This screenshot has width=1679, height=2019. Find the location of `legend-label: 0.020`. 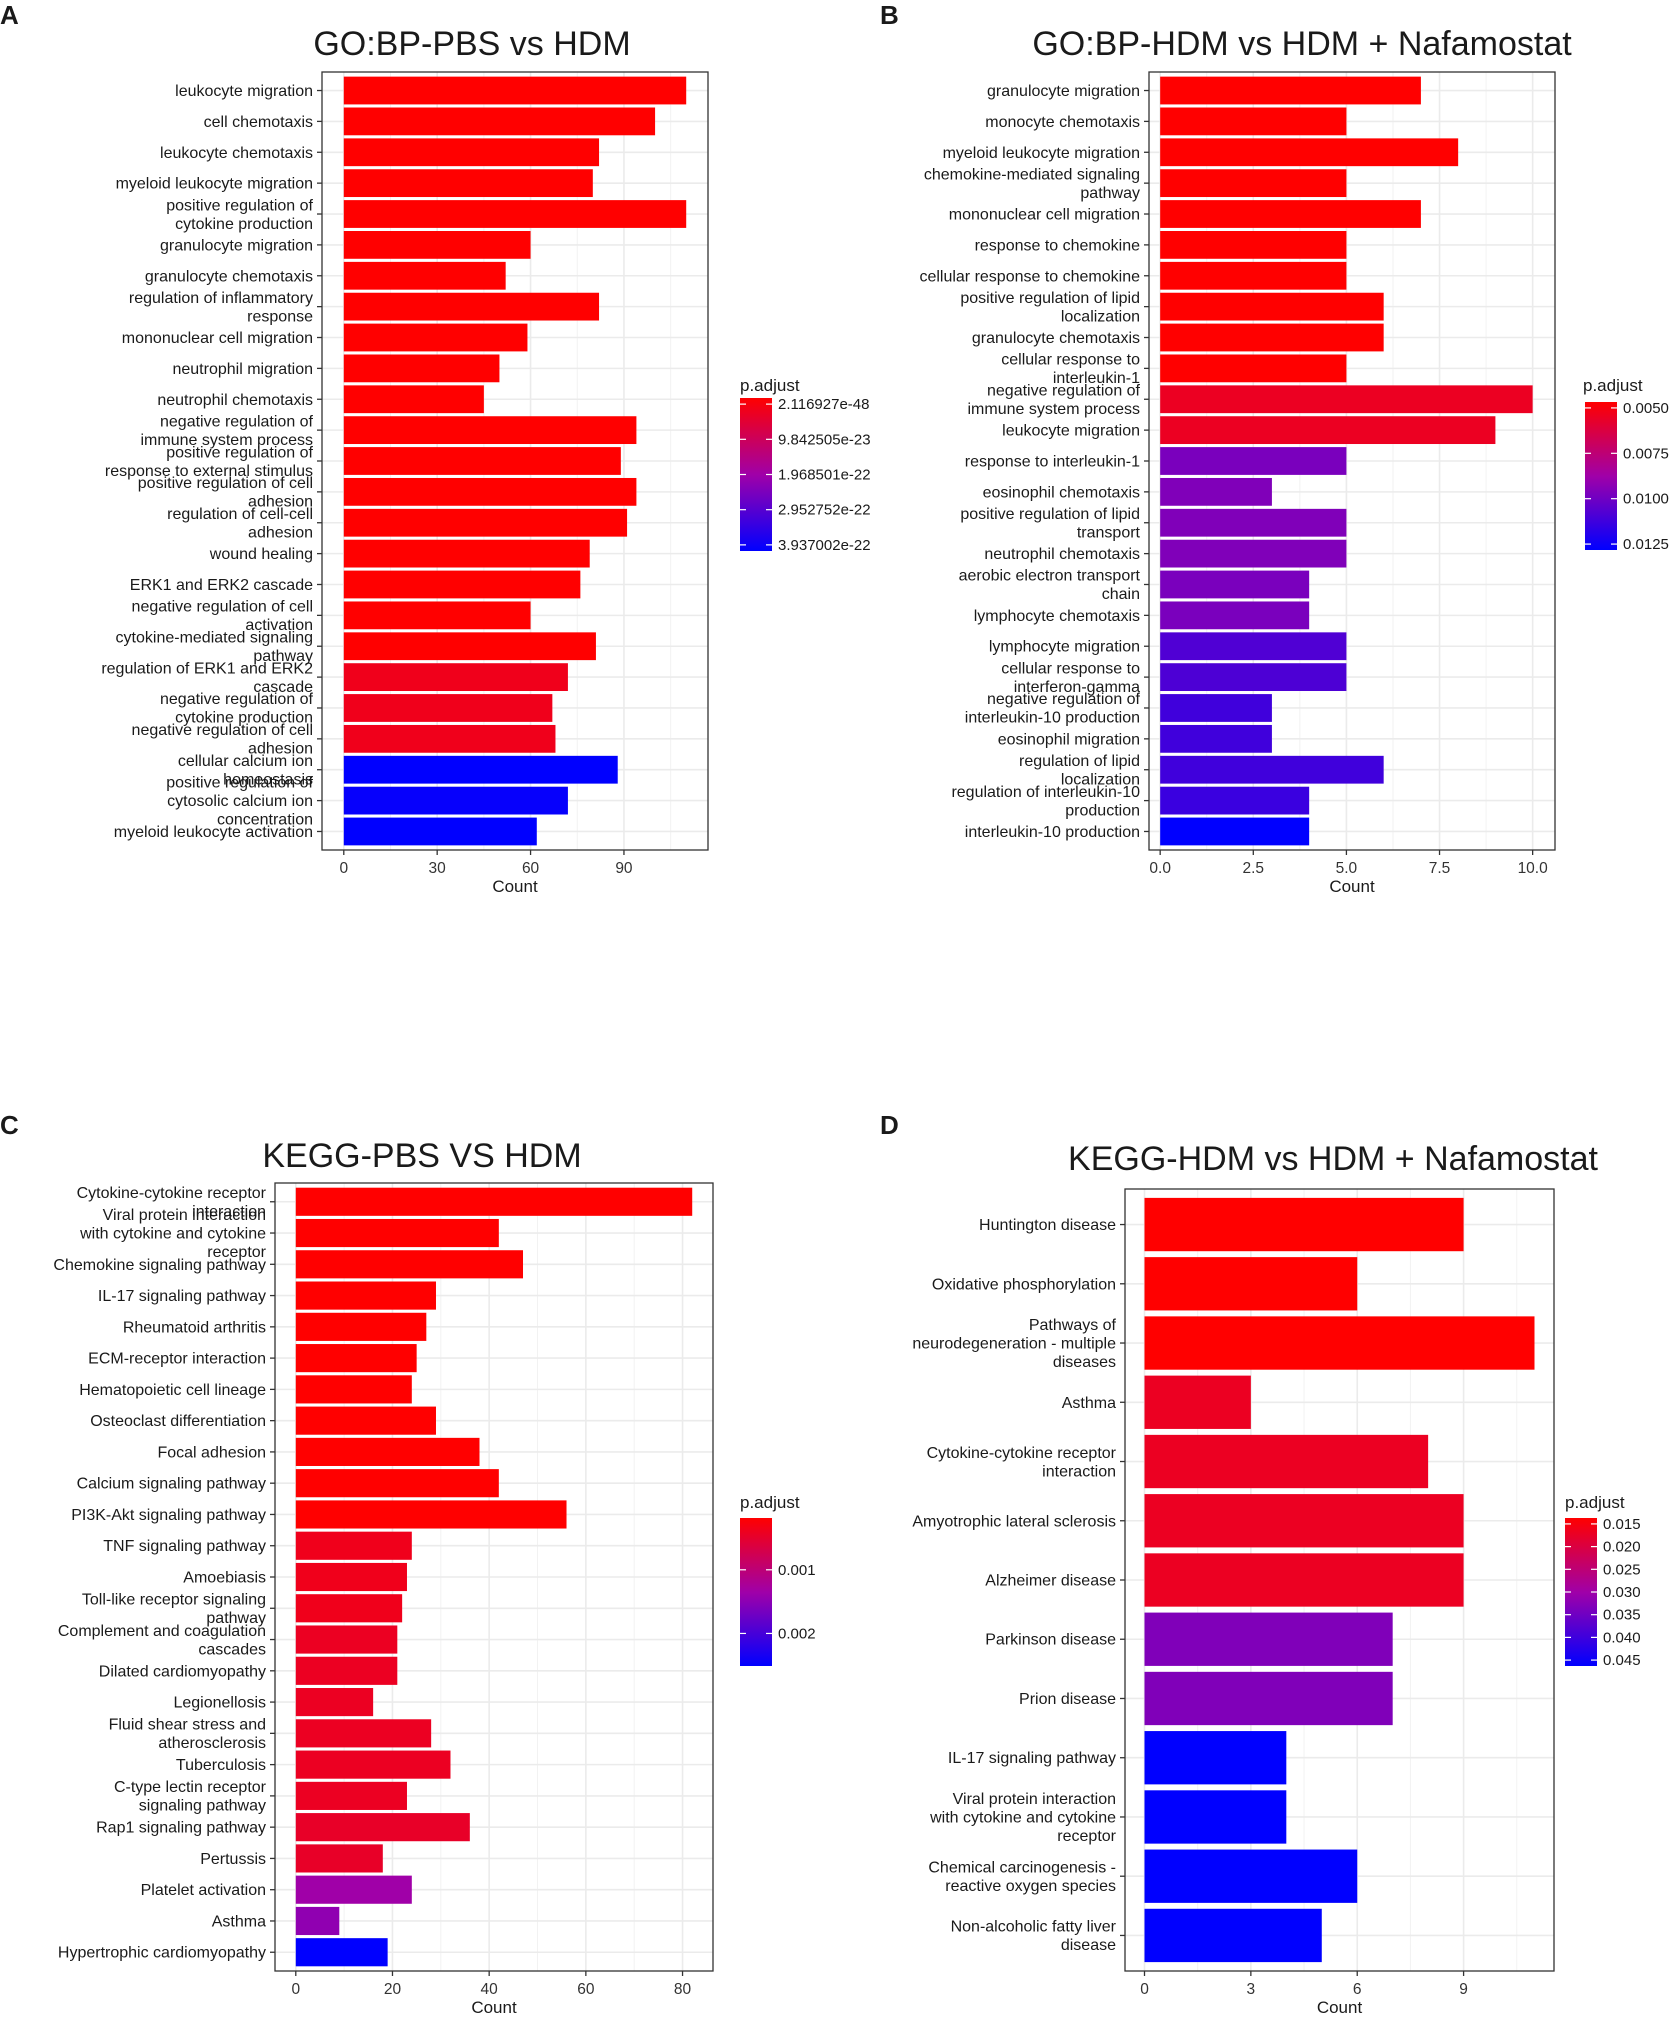

legend-label: 0.020 is located at coordinates (1622, 1547).